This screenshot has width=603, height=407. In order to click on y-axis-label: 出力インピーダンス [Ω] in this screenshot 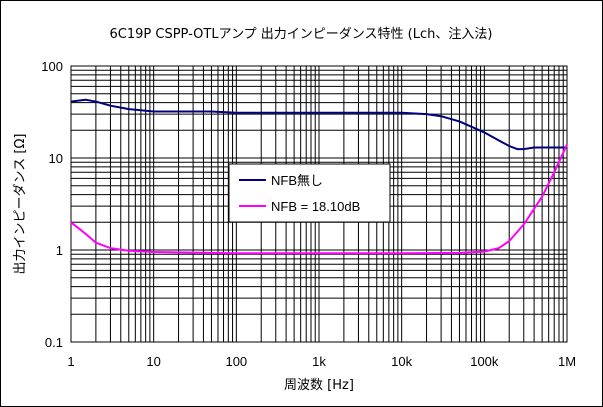, I will do `click(20, 204)`.